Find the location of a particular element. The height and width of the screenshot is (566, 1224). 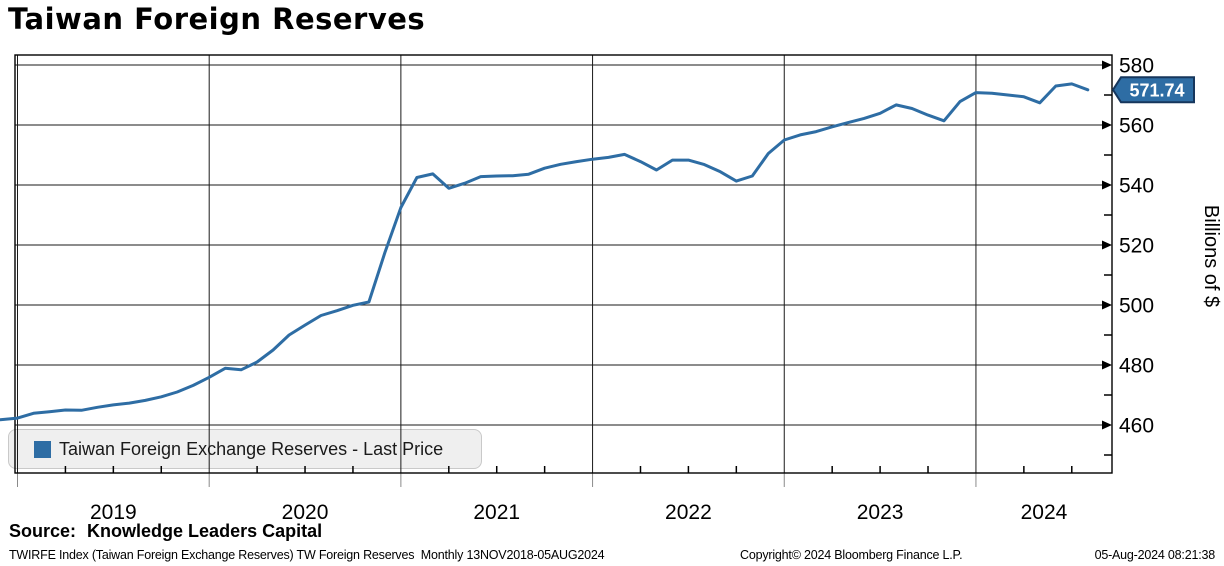

source-label: Source: is located at coordinates (43, 531).